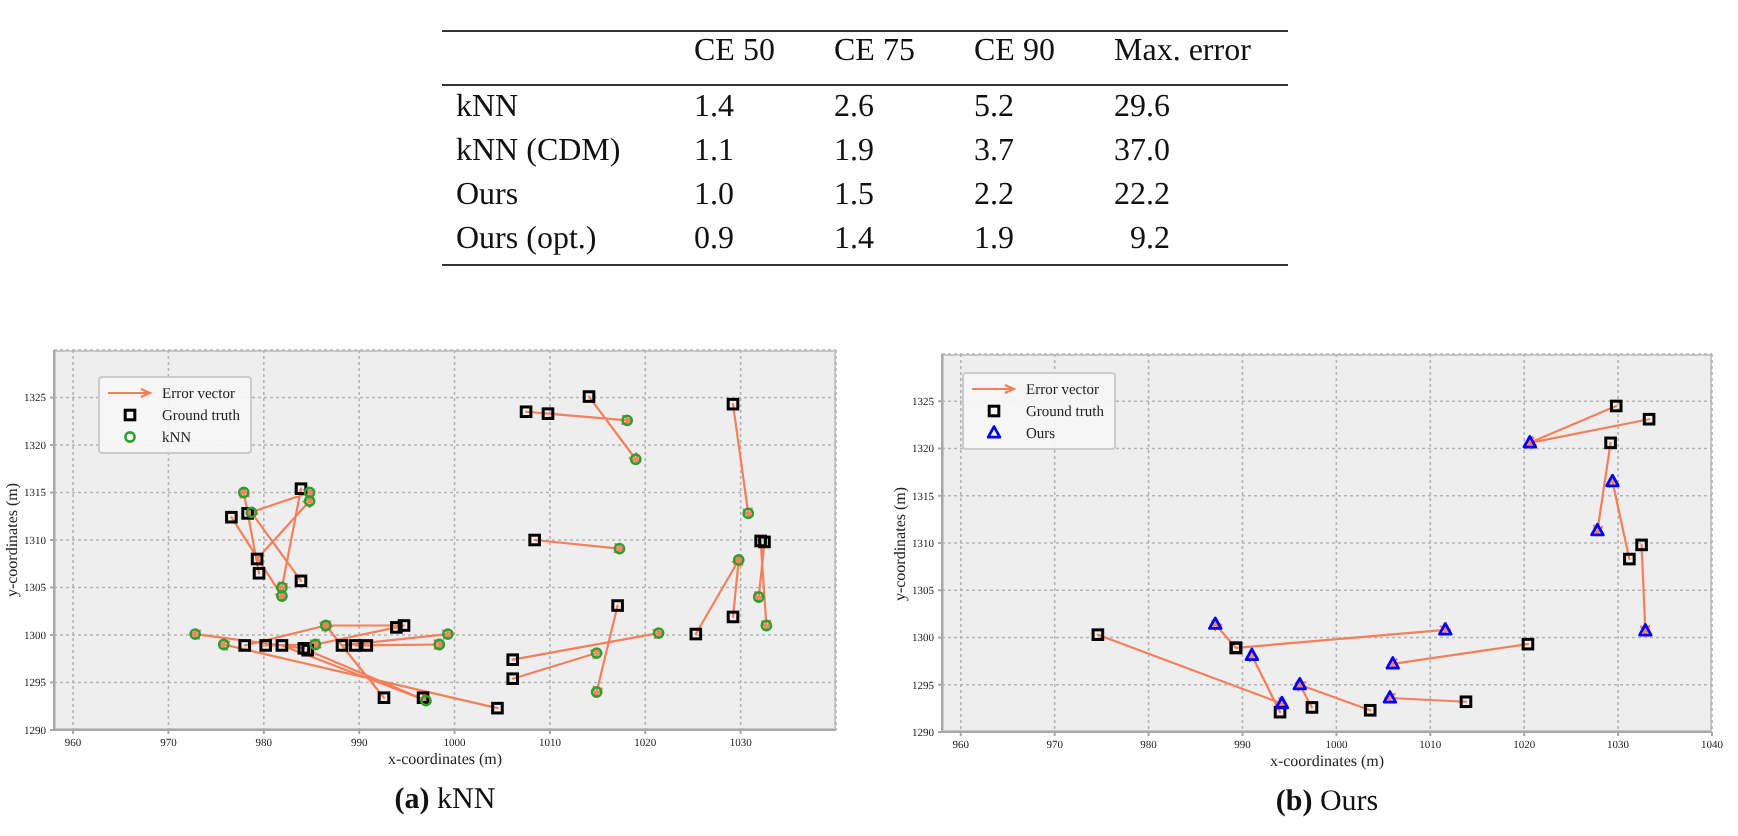 The image size is (1738, 836). Describe the element at coordinates (539, 152) in the screenshot. I see `category-label: kNN (CDM)` at that location.